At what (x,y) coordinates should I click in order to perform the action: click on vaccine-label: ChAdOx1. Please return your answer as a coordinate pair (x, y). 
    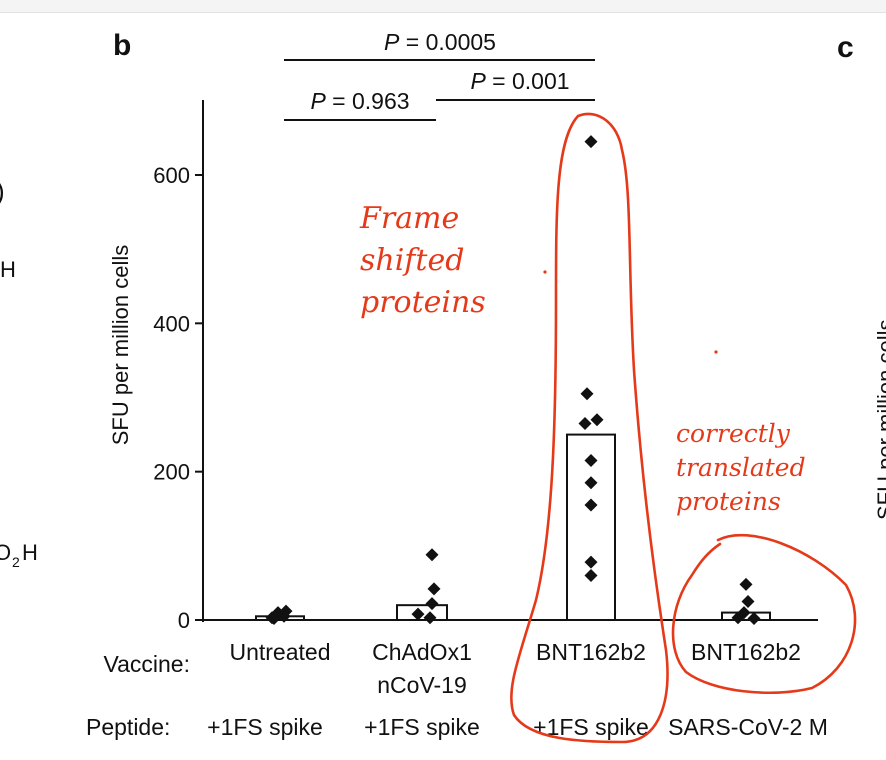
    Looking at the image, I should click on (422, 652).